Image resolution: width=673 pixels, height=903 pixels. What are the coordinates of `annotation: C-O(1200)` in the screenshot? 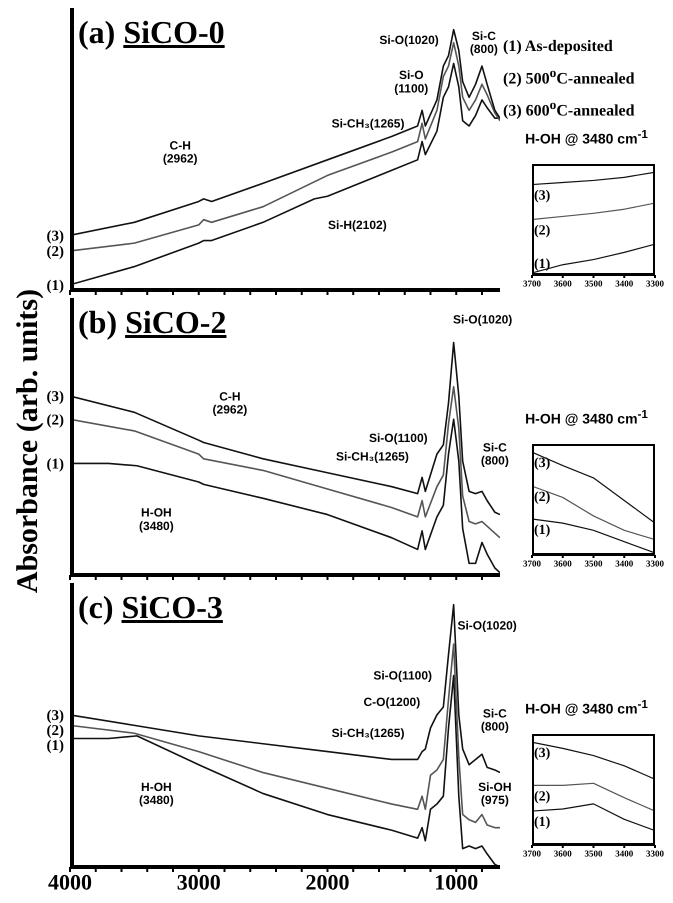 It's located at (392, 701).